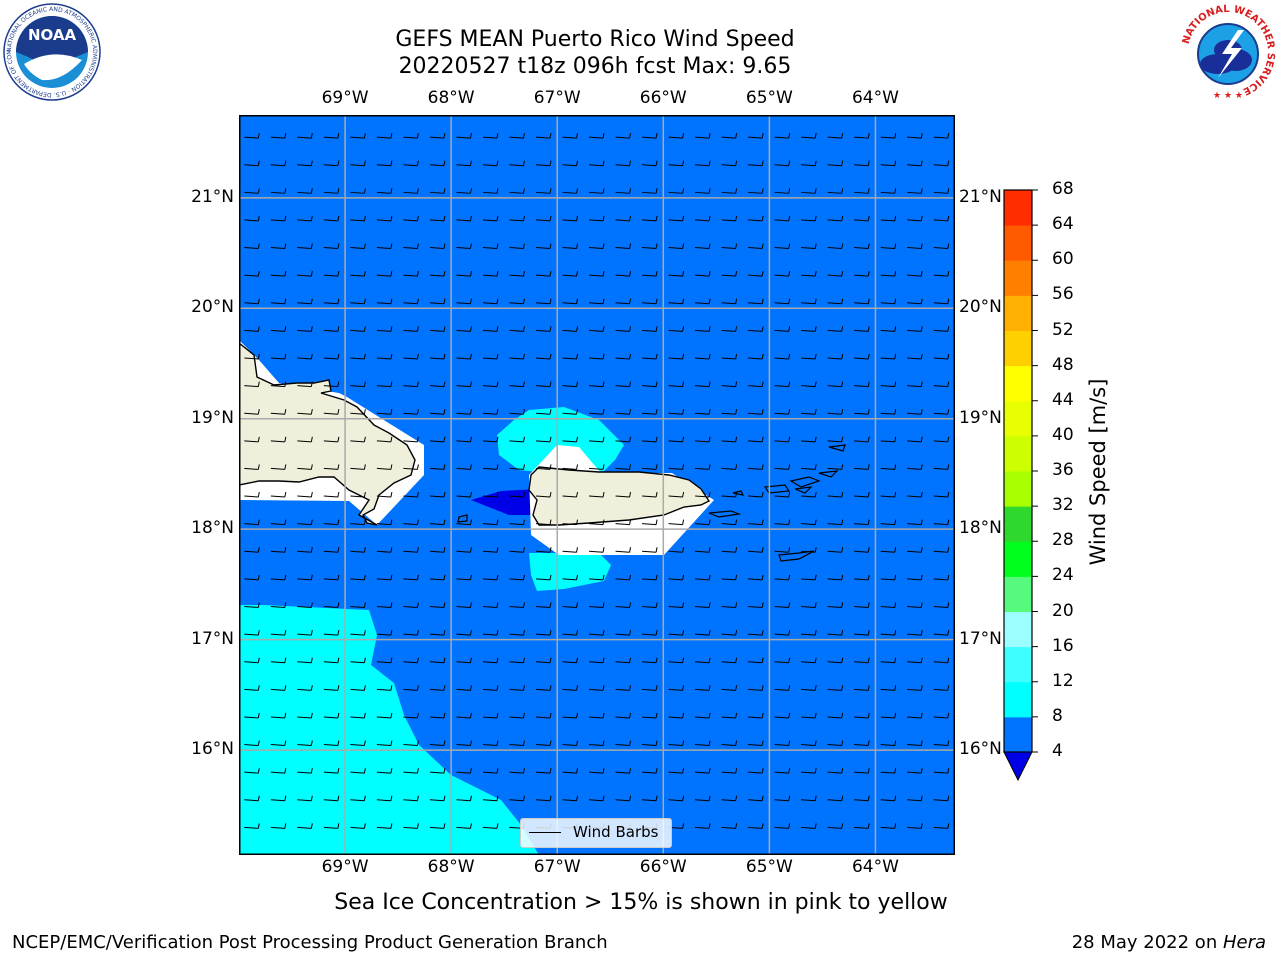 The image size is (1280, 960). I want to click on island-culebra, so click(738, 493).